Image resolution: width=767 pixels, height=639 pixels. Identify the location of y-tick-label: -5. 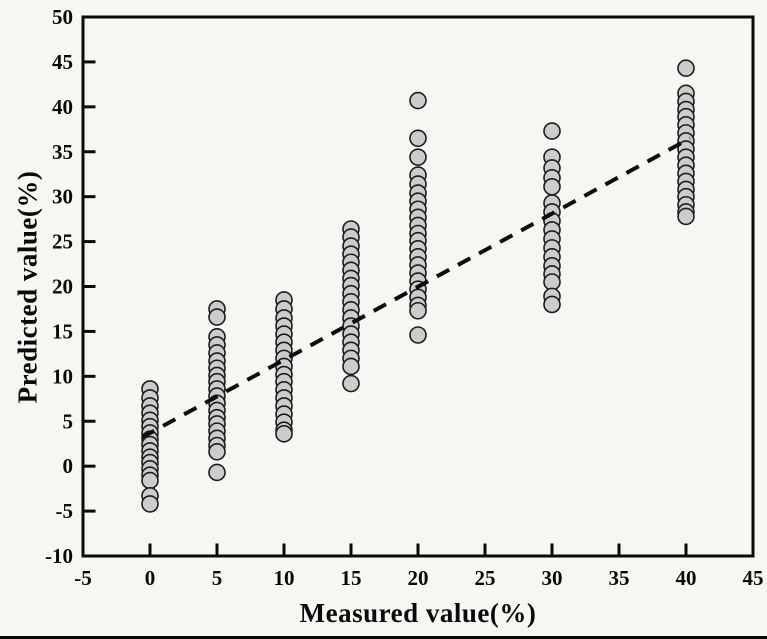
(65, 511).